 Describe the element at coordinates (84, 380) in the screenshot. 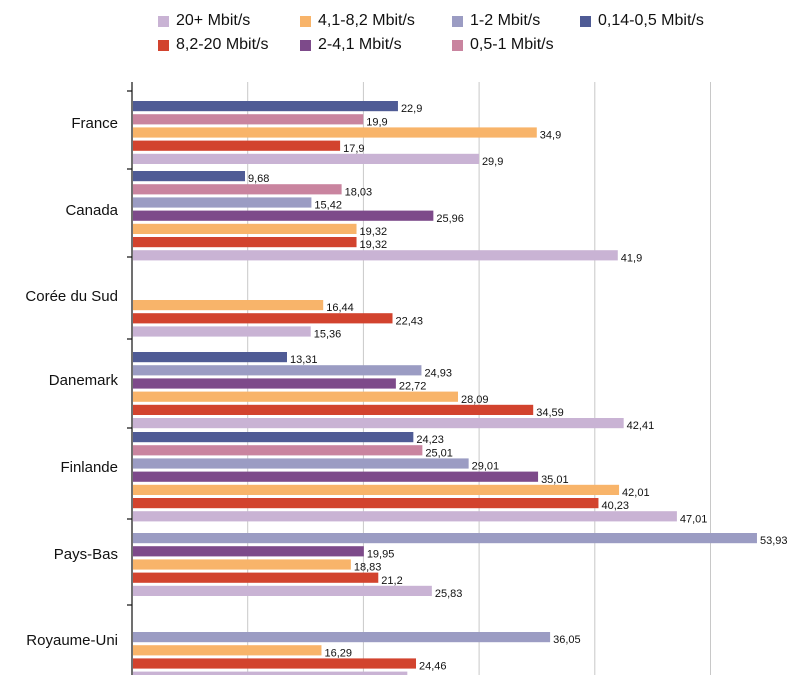

I see `category-label-danemark: Danemark` at that location.